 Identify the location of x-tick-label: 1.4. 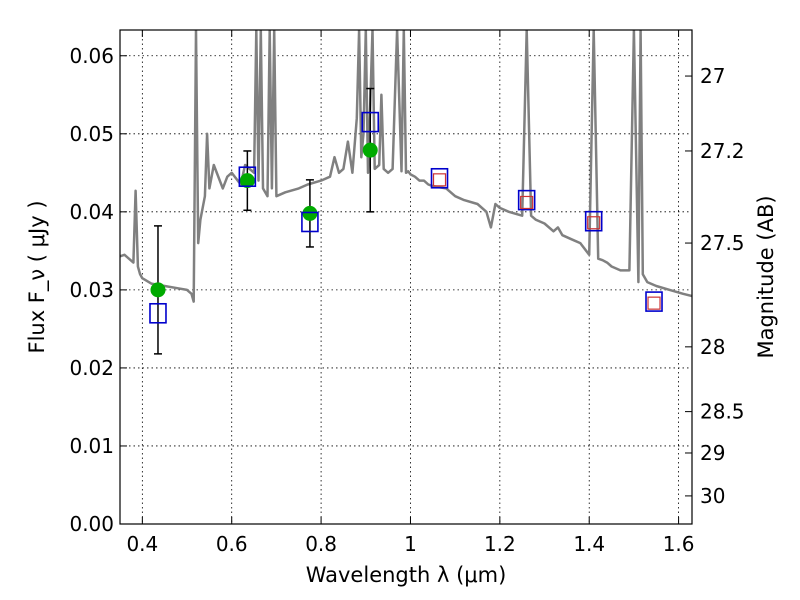
(589, 544).